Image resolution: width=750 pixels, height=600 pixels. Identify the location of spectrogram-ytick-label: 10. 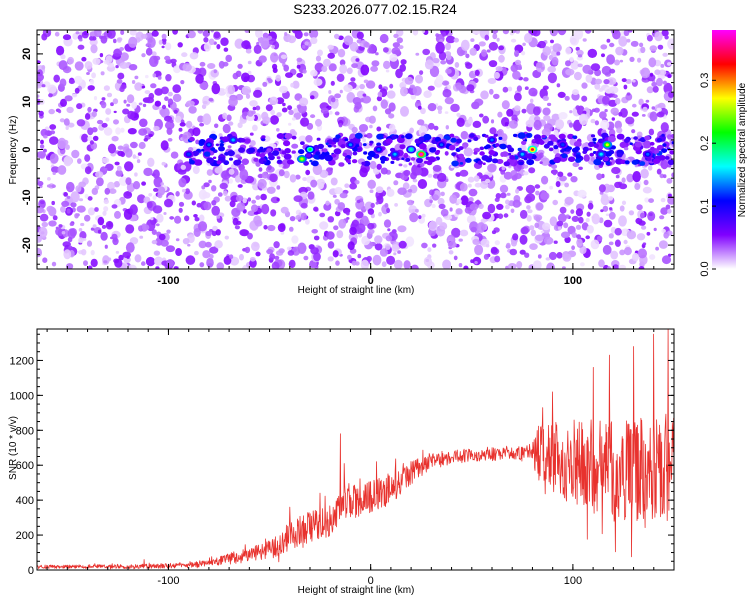
(27, 102).